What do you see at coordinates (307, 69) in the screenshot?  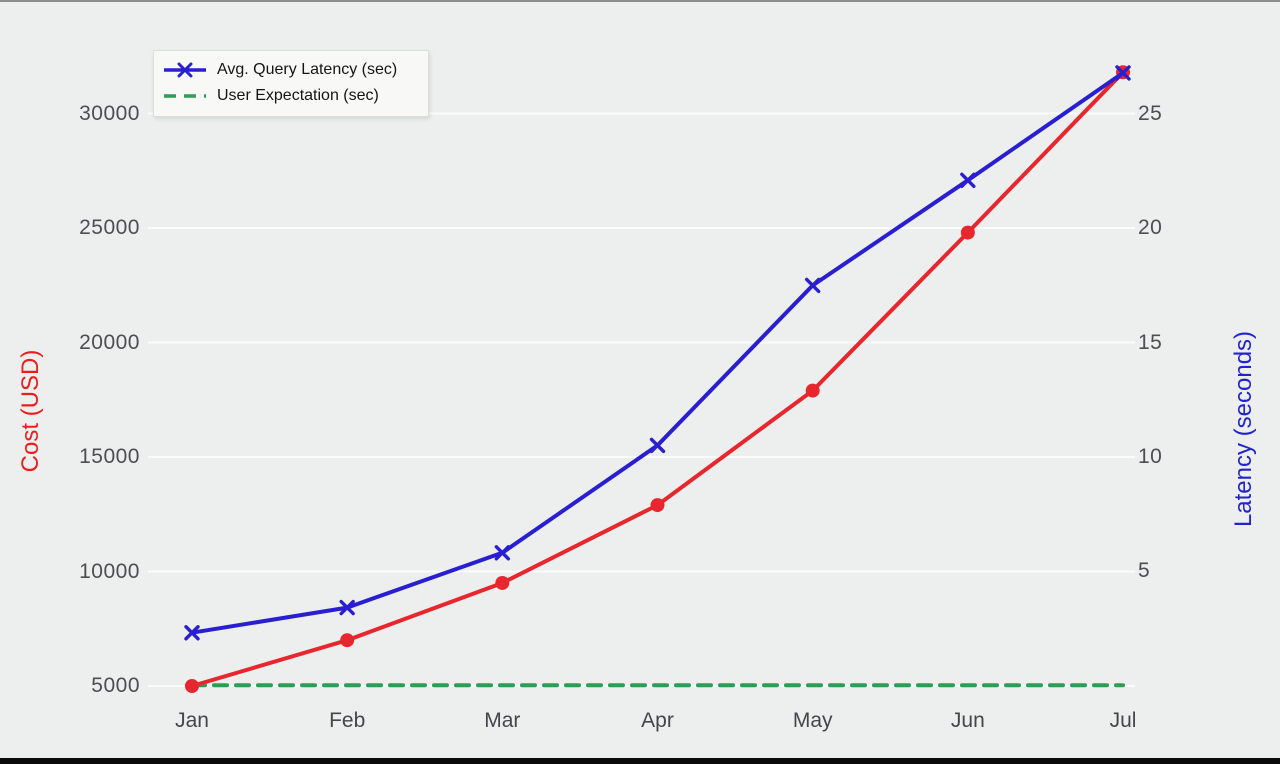 I see `legend-label-avg-query-latency: Avg. Query Latency (sec)` at bounding box center [307, 69].